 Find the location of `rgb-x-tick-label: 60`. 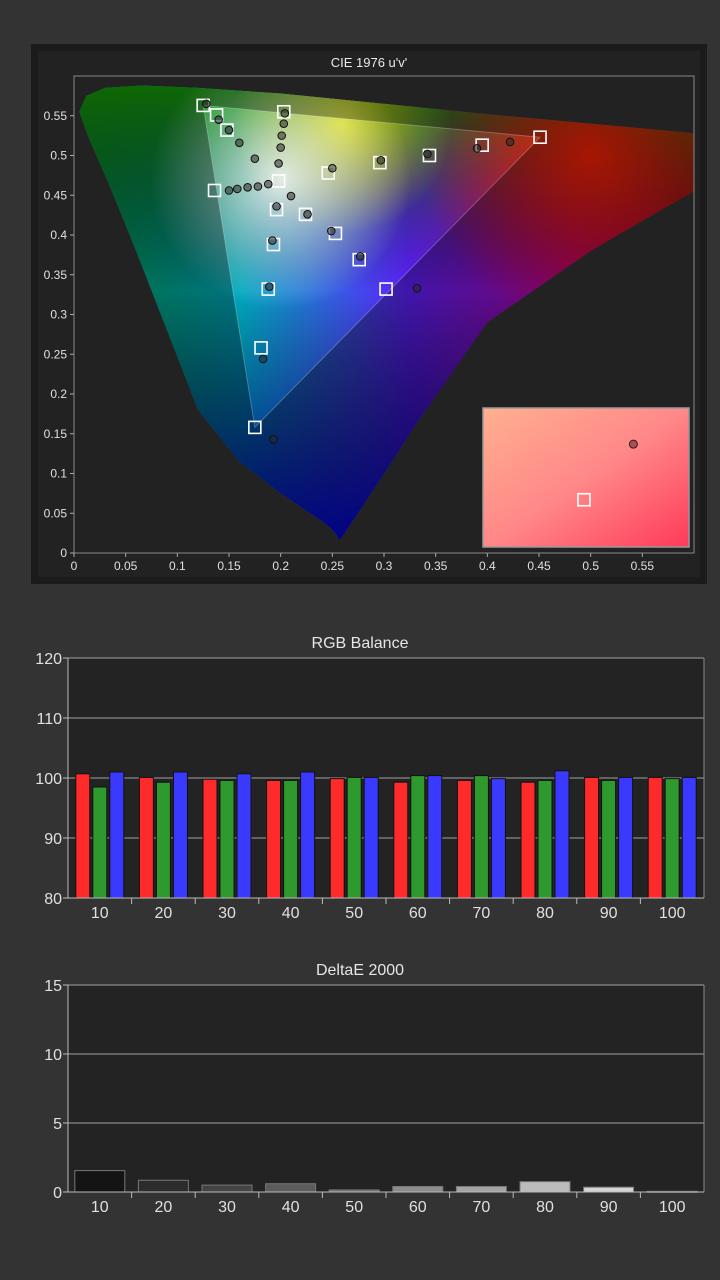

rgb-x-tick-label: 60 is located at coordinates (418, 913).